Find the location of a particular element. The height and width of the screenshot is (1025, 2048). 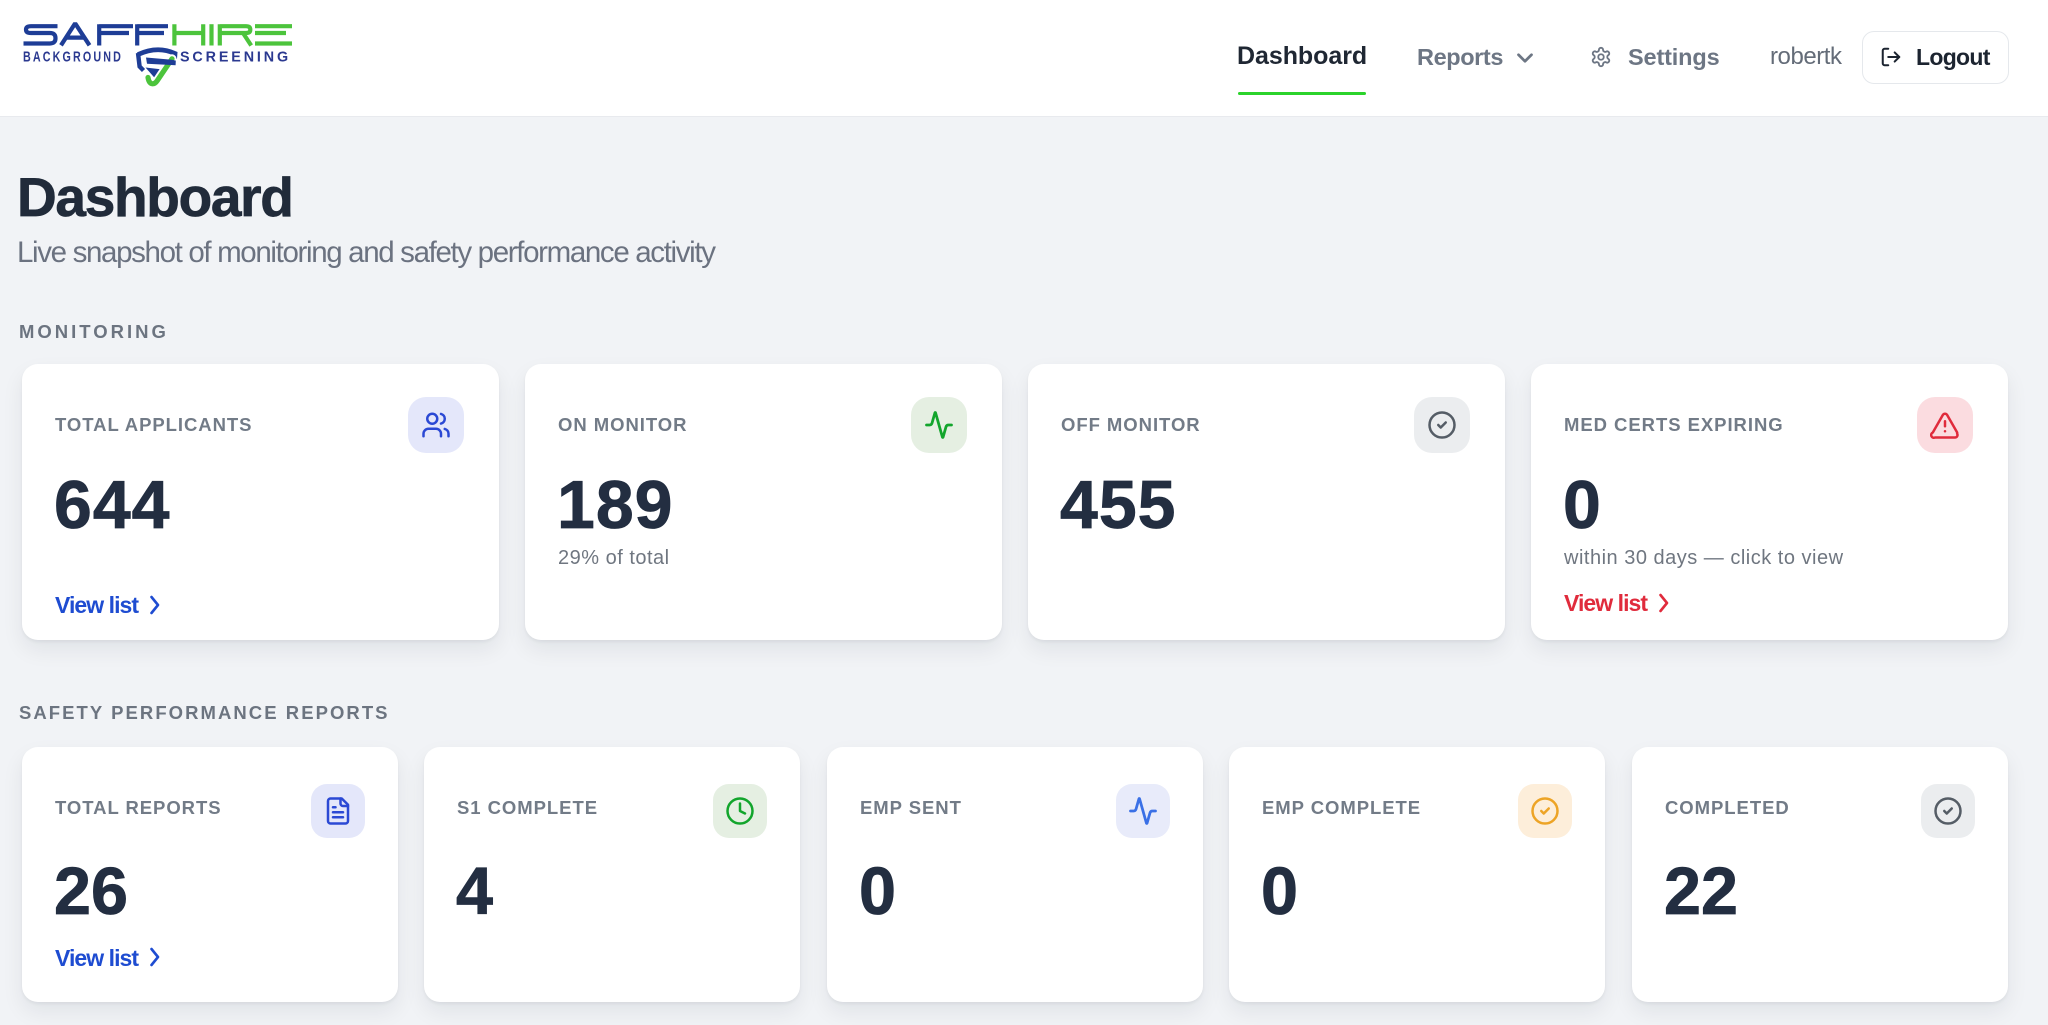

svg-text: BACKGROUND is located at coordinates (73, 57).